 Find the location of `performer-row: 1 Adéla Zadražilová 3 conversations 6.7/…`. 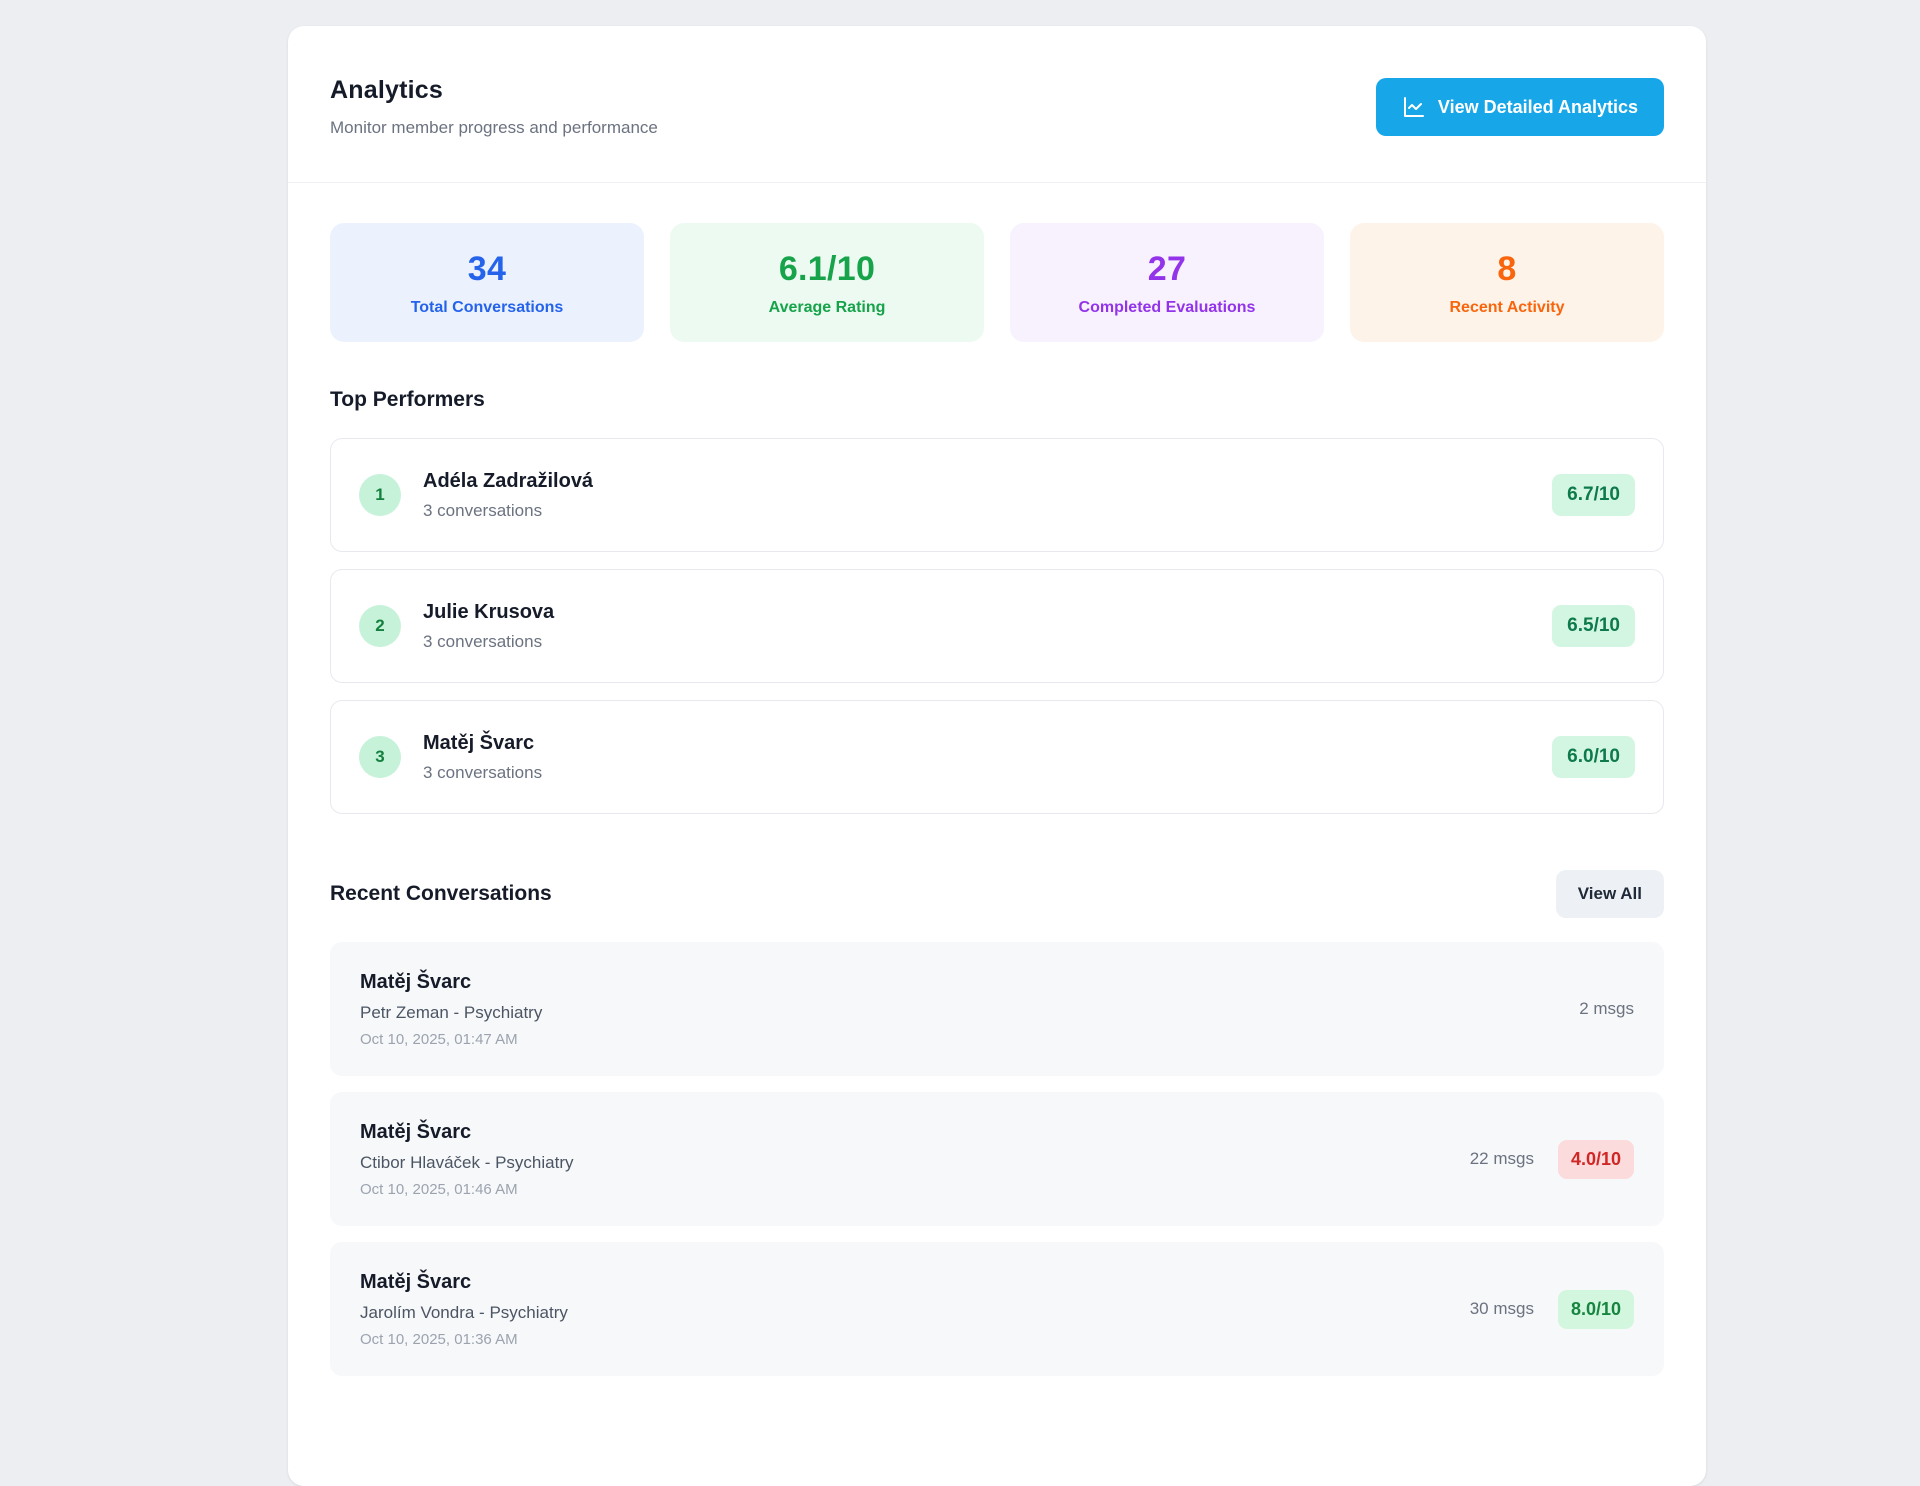

performer-row: 1 Adéla Zadražilová 3 conversations 6.7/… is located at coordinates (997, 495).